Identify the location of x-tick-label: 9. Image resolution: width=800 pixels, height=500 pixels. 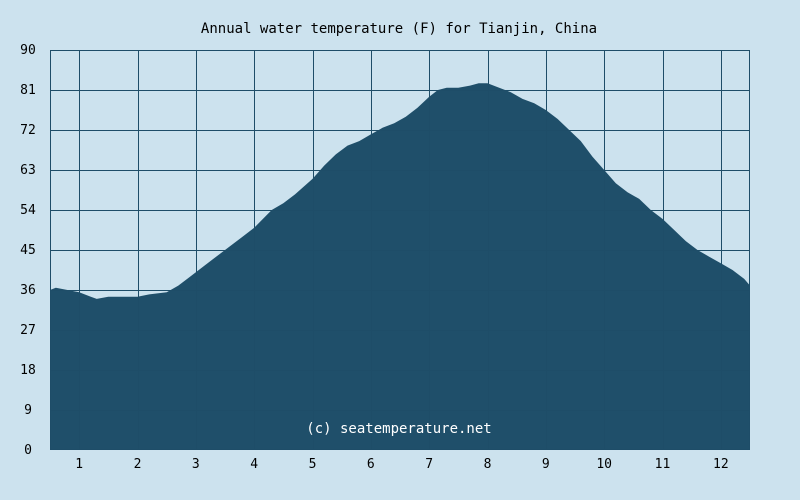
(546, 464).